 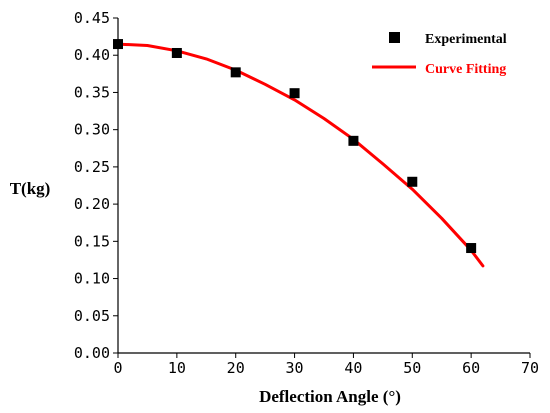 What do you see at coordinates (96, 185) in the screenshot?
I see `y-axis-ticks: 0.00 0.05 0.10 0.15 0.20 0.25 0.30 0.35 0.40 0.45` at bounding box center [96, 185].